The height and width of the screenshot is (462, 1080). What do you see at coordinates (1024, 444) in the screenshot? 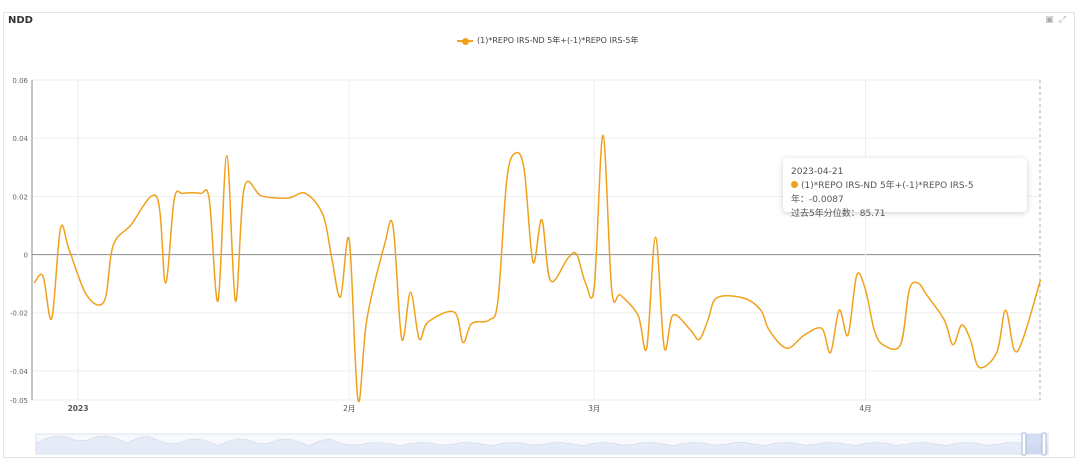
I see `datazoom-handle-left` at bounding box center [1024, 444].